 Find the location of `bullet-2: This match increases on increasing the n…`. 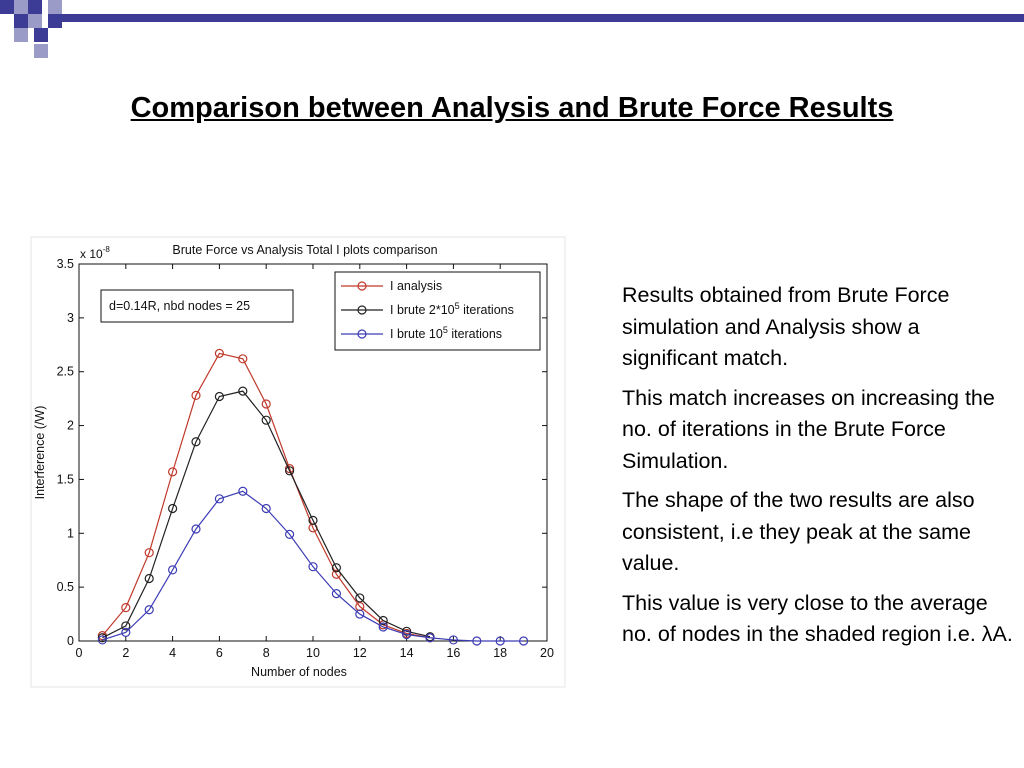

bullet-2: This match increases on increasing the n… is located at coordinates (808, 429).